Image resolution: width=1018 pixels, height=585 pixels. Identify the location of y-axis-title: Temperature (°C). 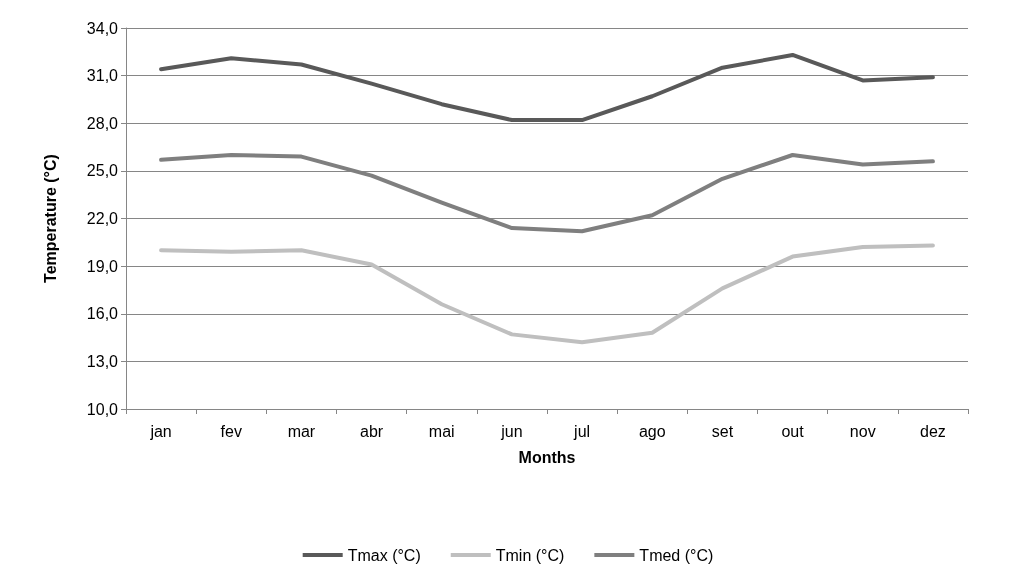
(50, 218).